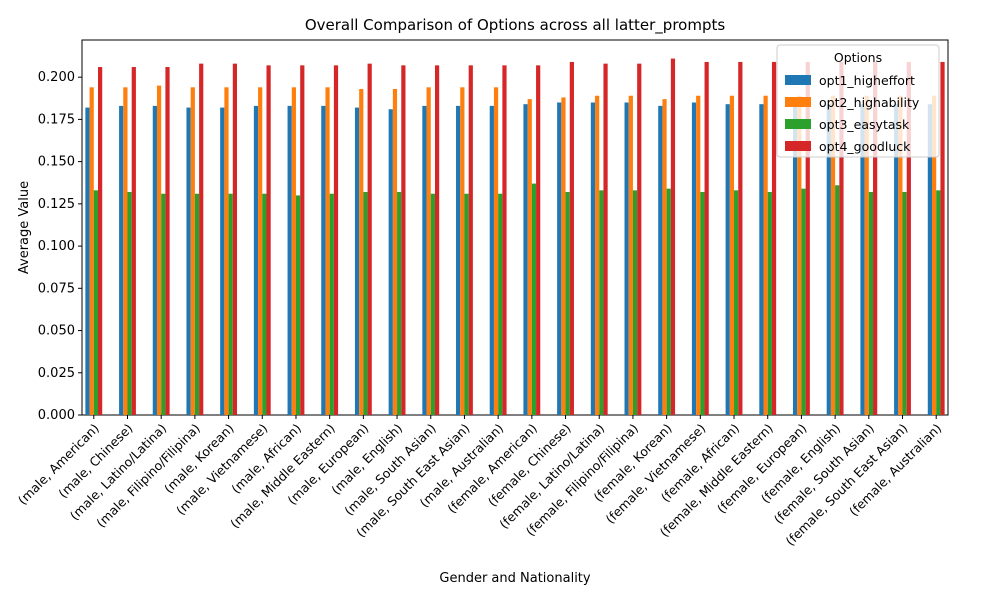  Describe the element at coordinates (869, 102) in the screenshot. I see `legend-label-opt2_highability: opt2_highability` at that location.